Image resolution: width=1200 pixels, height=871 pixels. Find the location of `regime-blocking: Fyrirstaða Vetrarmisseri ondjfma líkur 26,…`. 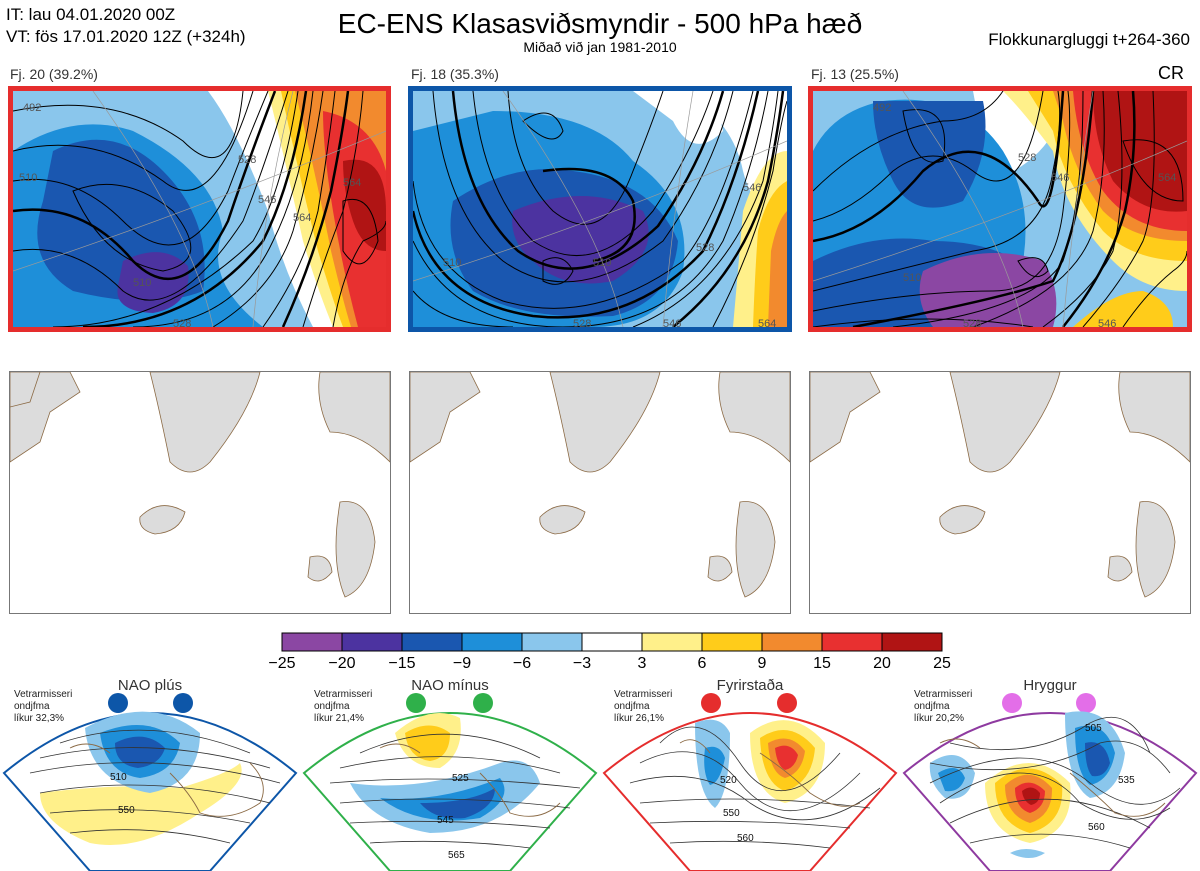

regime-blocking: Fyrirstaða Vetrarmisseri ondjfma líkur 26,… is located at coordinates (750, 772).